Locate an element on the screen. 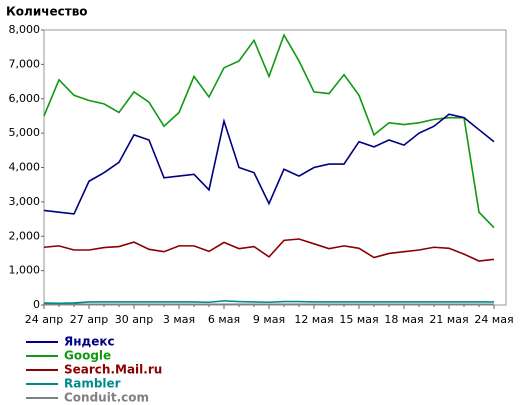 Image resolution: width=520 pixels, height=405 pixels. y-tick-label: 0 is located at coordinates (36, 304).